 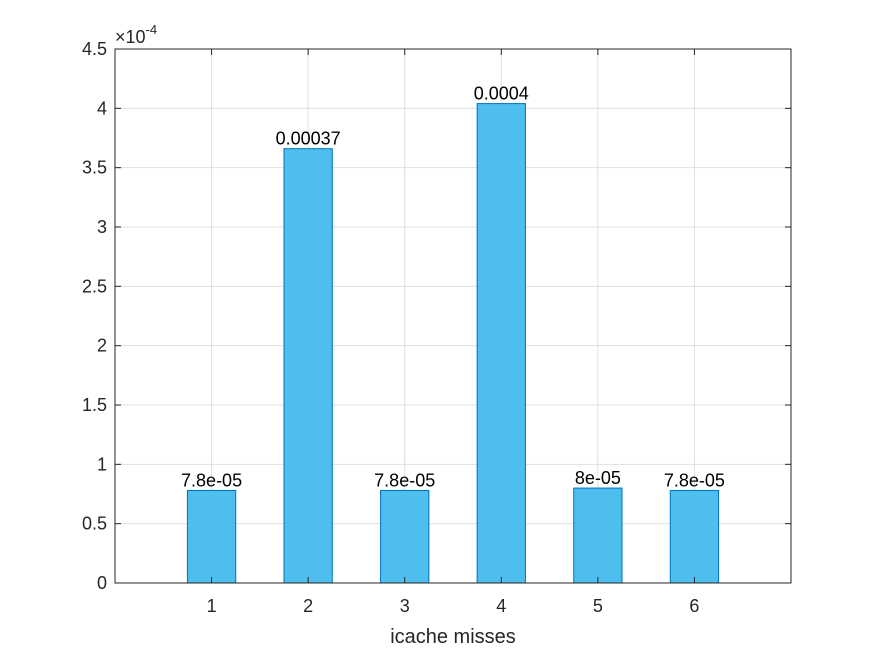 I want to click on x-tick-label: 6, so click(x=694, y=606).